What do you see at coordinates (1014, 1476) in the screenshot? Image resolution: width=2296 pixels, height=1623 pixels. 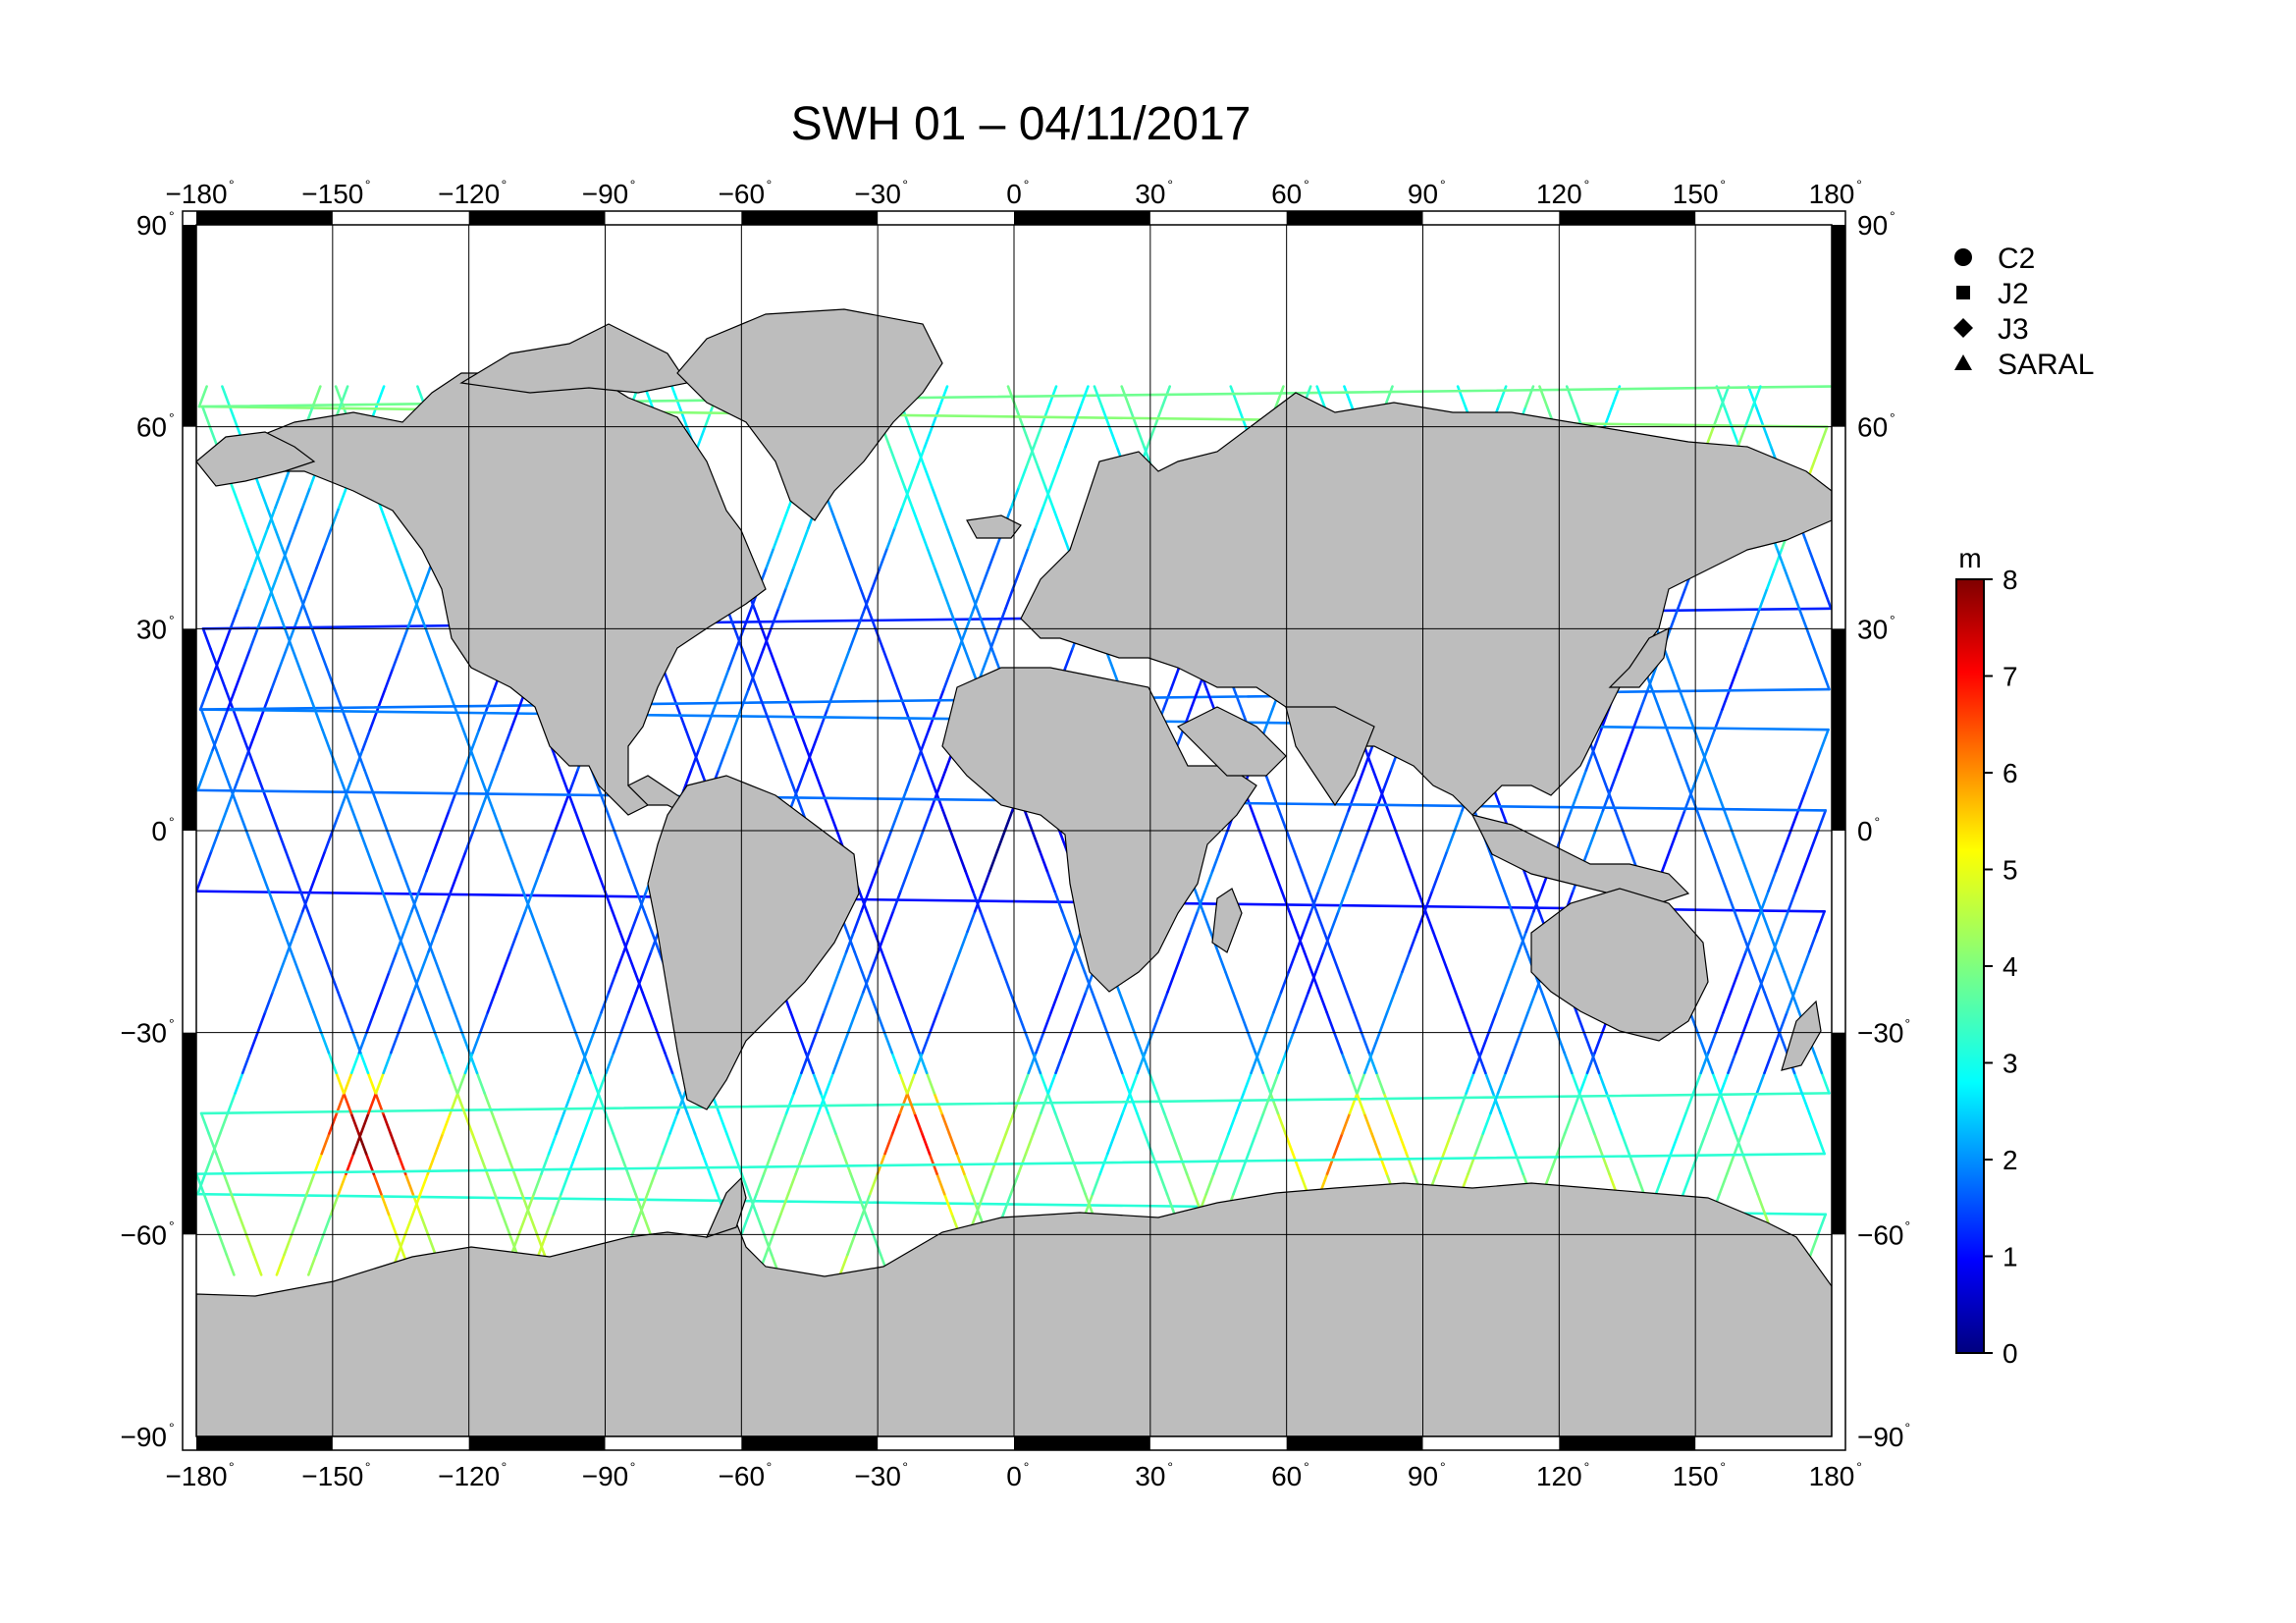 I see `lon-label-bottom: 0` at bounding box center [1014, 1476].